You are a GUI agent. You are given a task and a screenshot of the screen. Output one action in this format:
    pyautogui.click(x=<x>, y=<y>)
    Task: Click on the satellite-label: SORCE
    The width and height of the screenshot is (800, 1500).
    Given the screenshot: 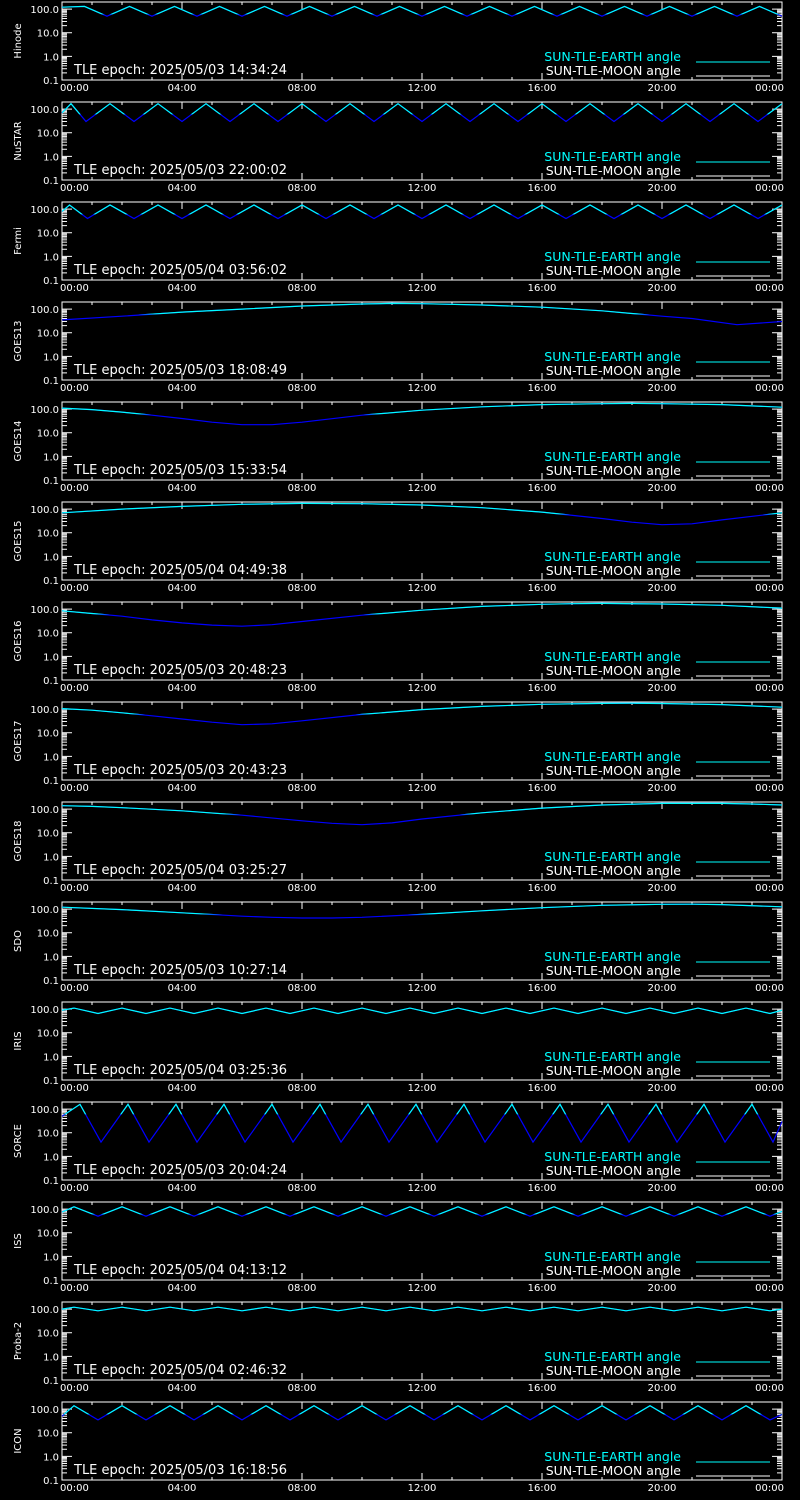 What is the action you would take?
    pyautogui.click(x=18, y=1141)
    